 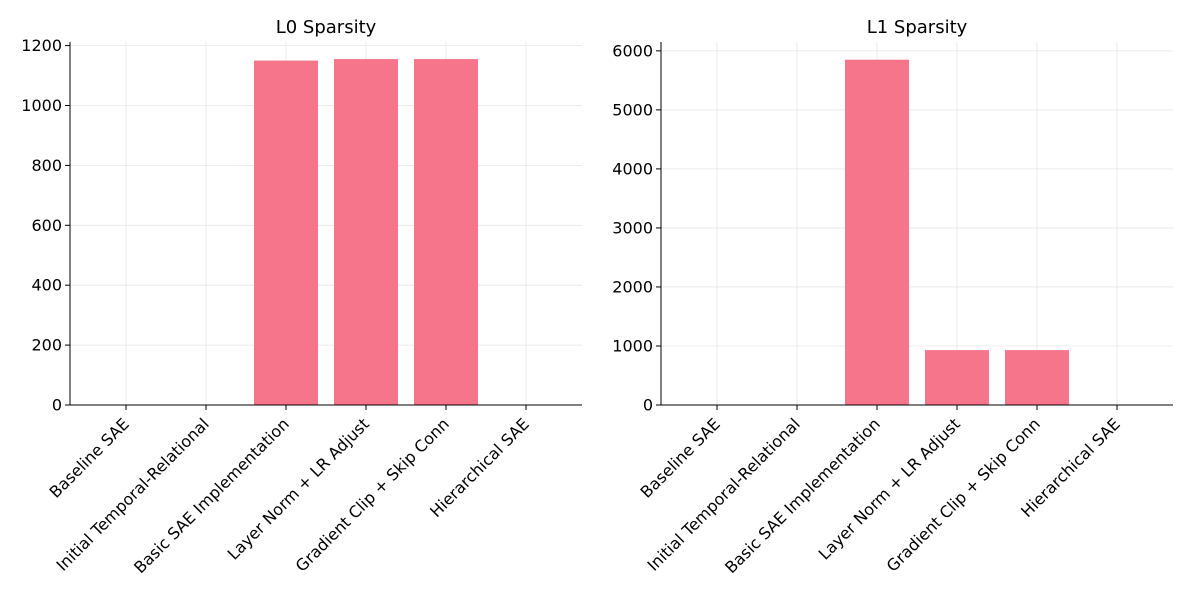 What do you see at coordinates (46, 345) in the screenshot?
I see `y-tick-label: 200` at bounding box center [46, 345].